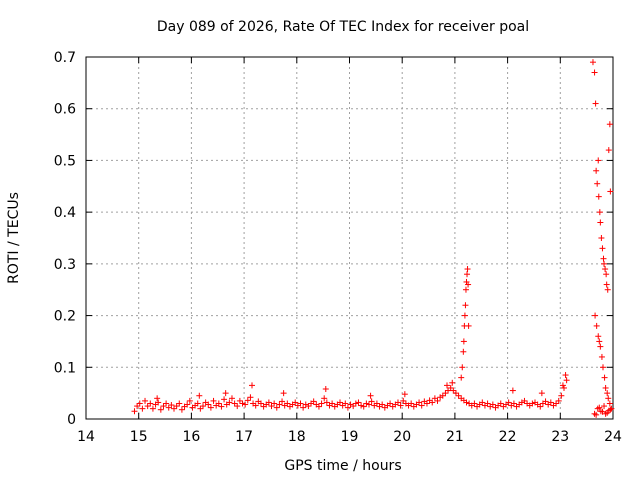 The height and width of the screenshot is (480, 640). I want to click on y-tick-label: 0.2, so click(65, 317).